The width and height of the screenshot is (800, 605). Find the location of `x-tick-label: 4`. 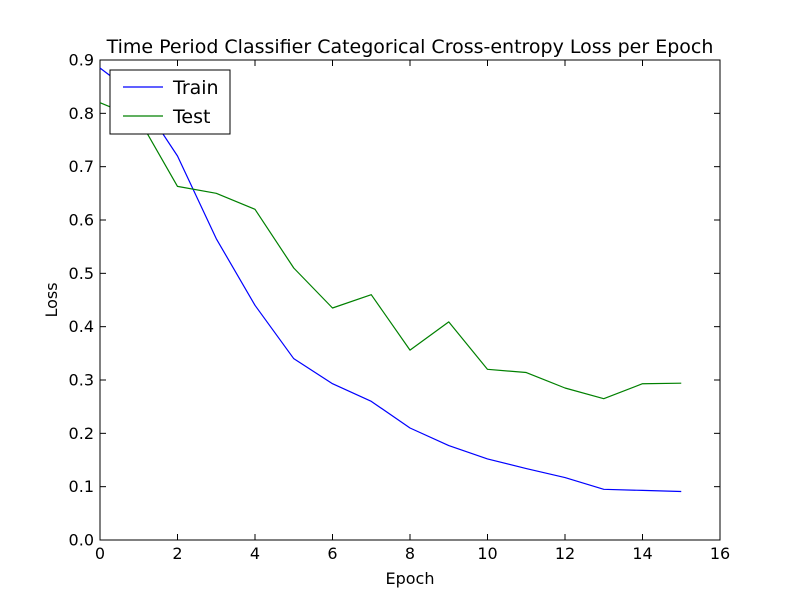

x-tick-label: 4 is located at coordinates (255, 553).